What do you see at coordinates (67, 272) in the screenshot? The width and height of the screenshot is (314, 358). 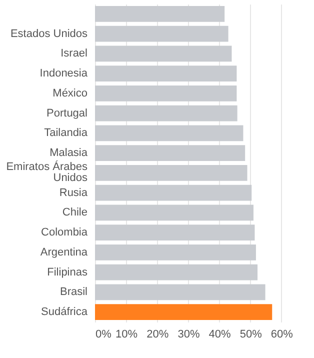 I see `y-tick-label: Filipinas` at bounding box center [67, 272].